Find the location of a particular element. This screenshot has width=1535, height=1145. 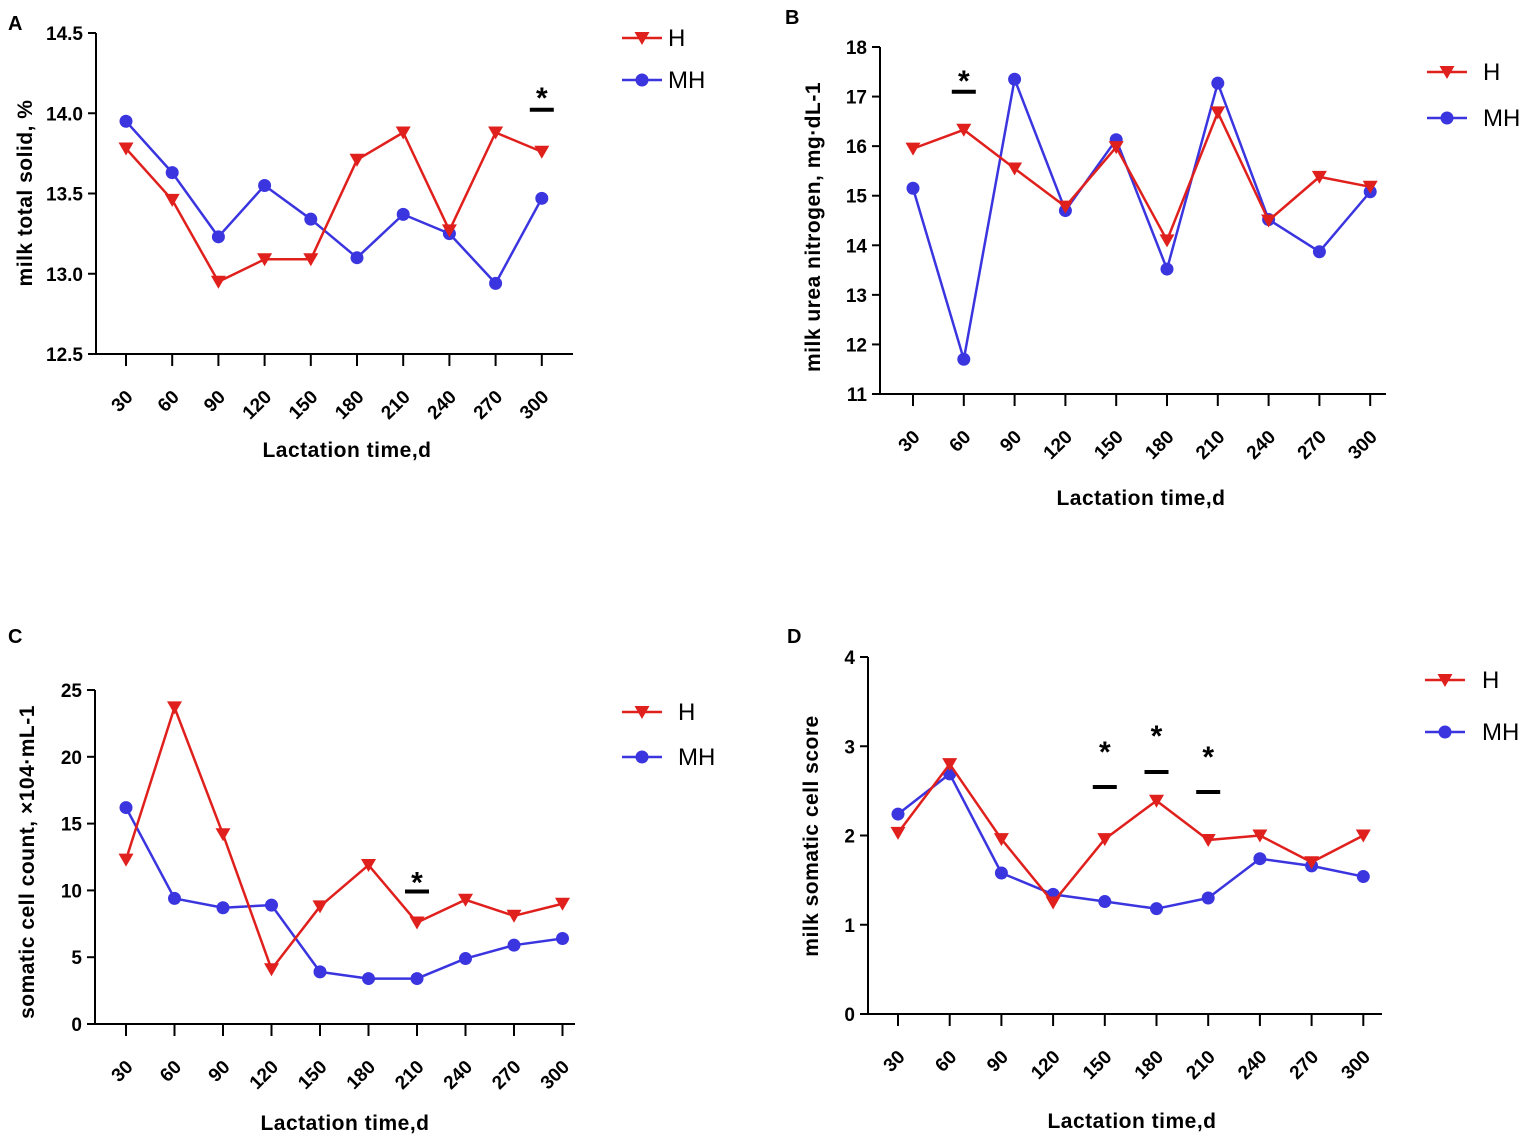

y-axis-title-d: milk somatic cell score is located at coordinates (811, 835).